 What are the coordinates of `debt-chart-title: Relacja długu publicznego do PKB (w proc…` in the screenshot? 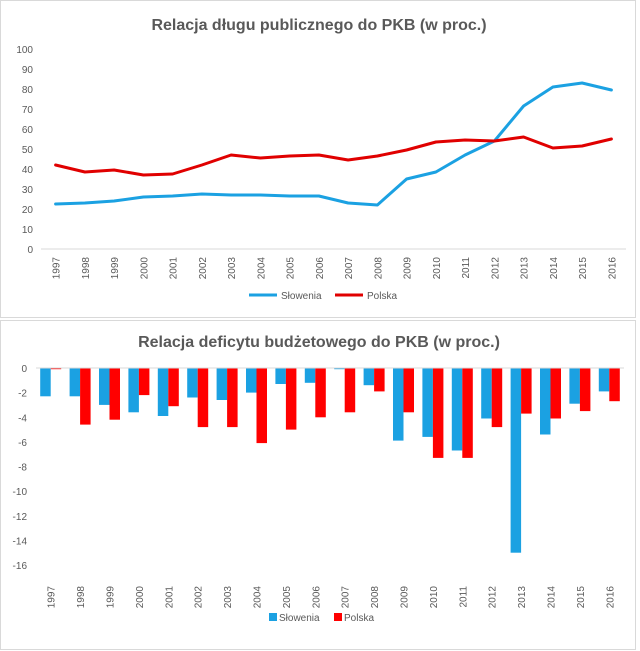 It's located at (318, 25).